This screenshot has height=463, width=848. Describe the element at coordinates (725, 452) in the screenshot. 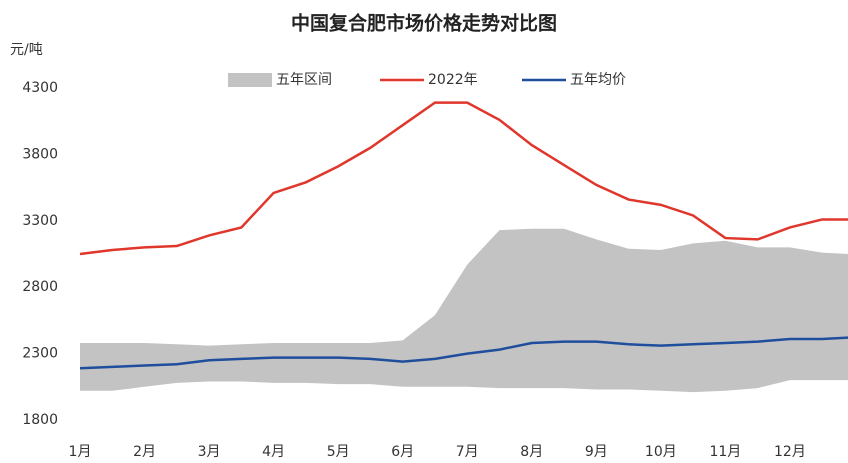

I see `x-tick-label: 11月` at that location.